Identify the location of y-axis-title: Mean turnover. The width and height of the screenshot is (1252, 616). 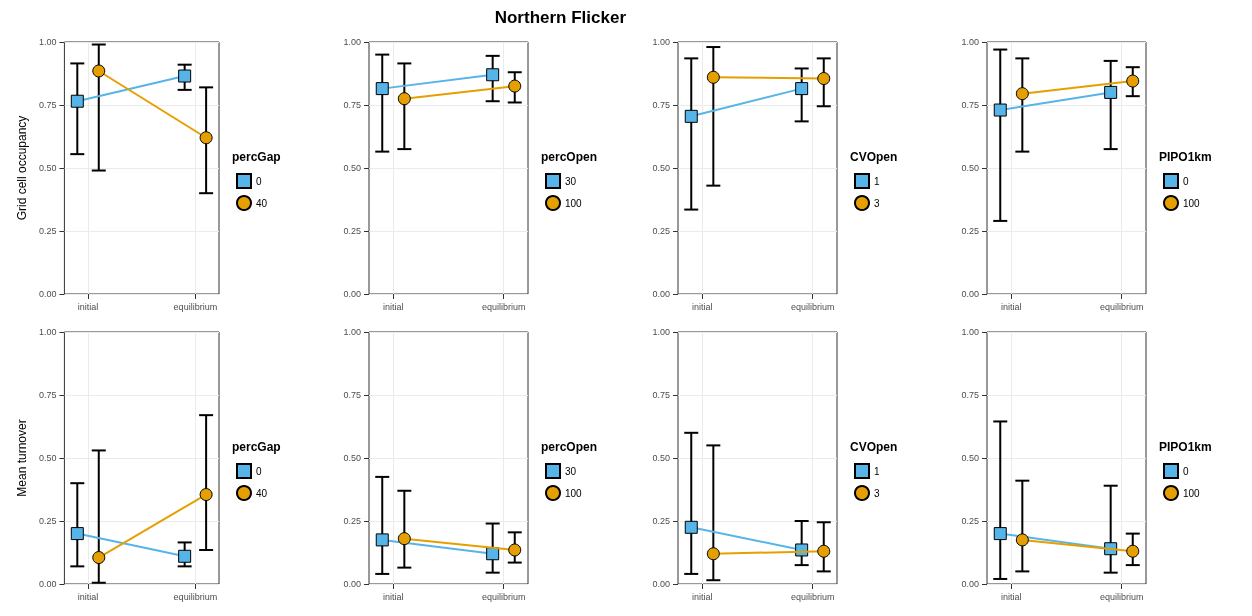
(22, 458).